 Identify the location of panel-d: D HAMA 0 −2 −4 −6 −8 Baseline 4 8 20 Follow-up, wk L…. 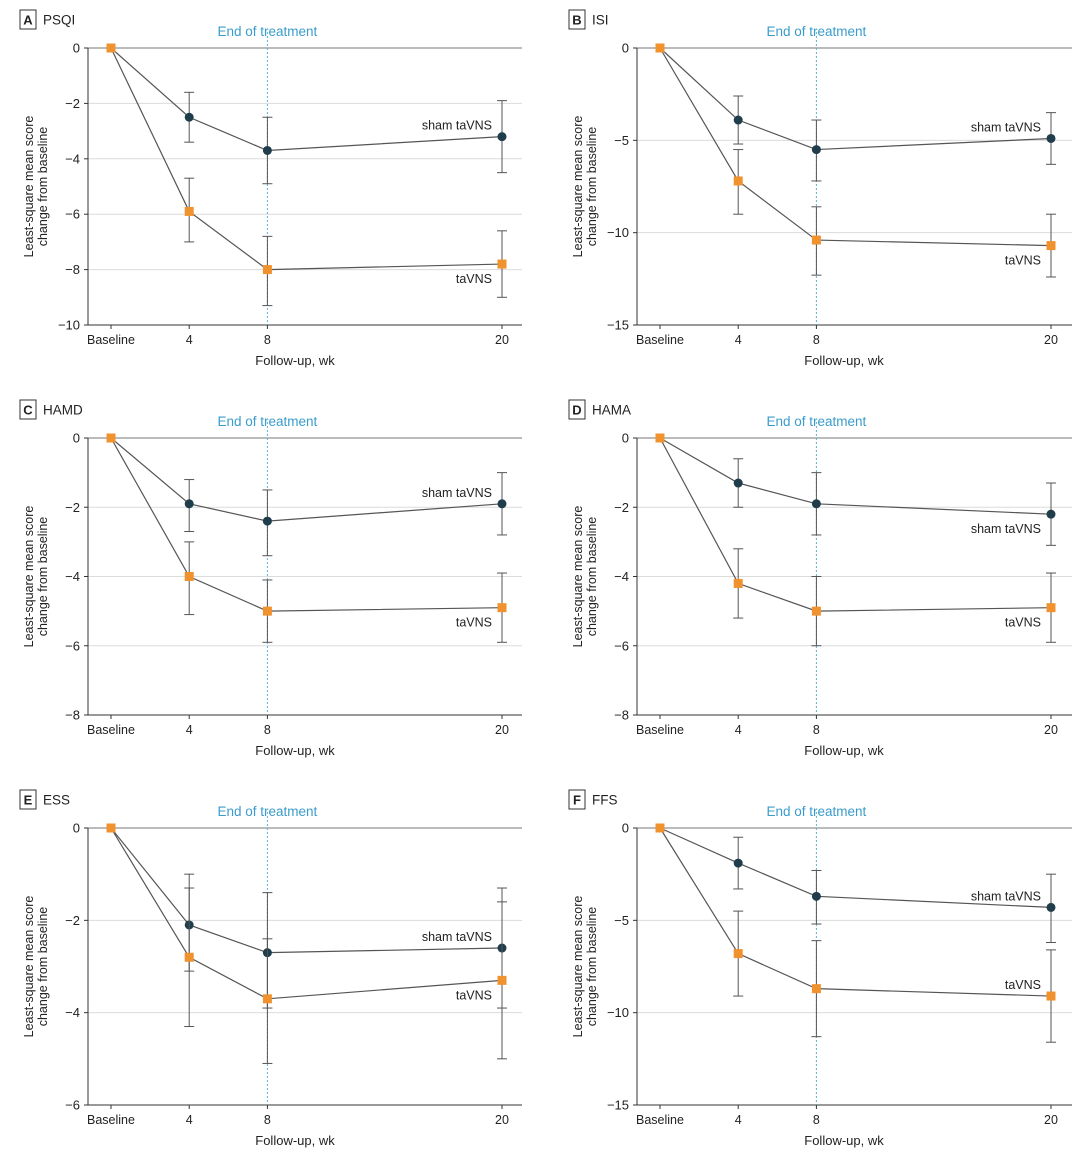
(820, 578).